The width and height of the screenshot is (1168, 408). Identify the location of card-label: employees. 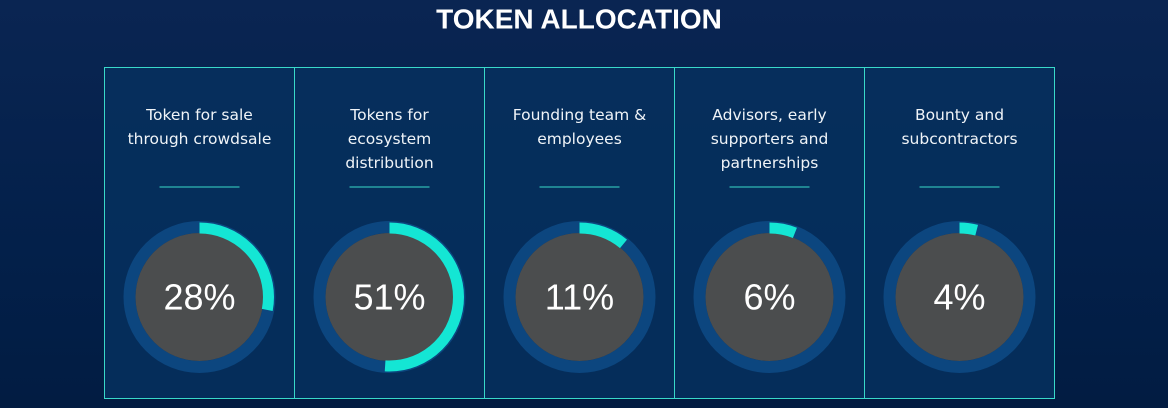
(579, 139).